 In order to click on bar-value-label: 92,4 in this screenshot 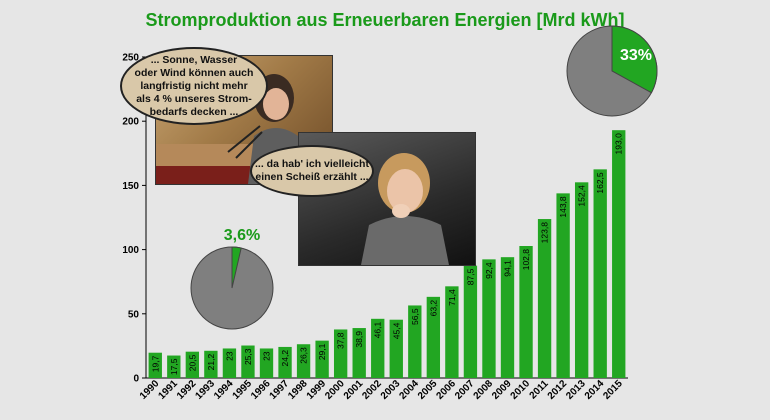, I will do `click(489, 270)`.